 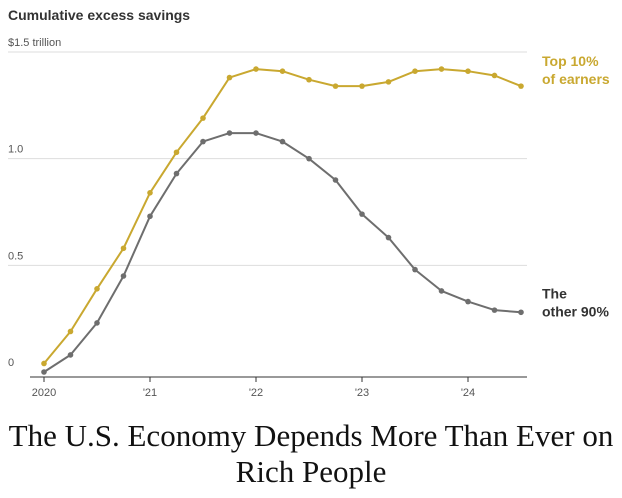 What do you see at coordinates (15, 150) in the screenshot?
I see `y-tick-label: 1.0` at bounding box center [15, 150].